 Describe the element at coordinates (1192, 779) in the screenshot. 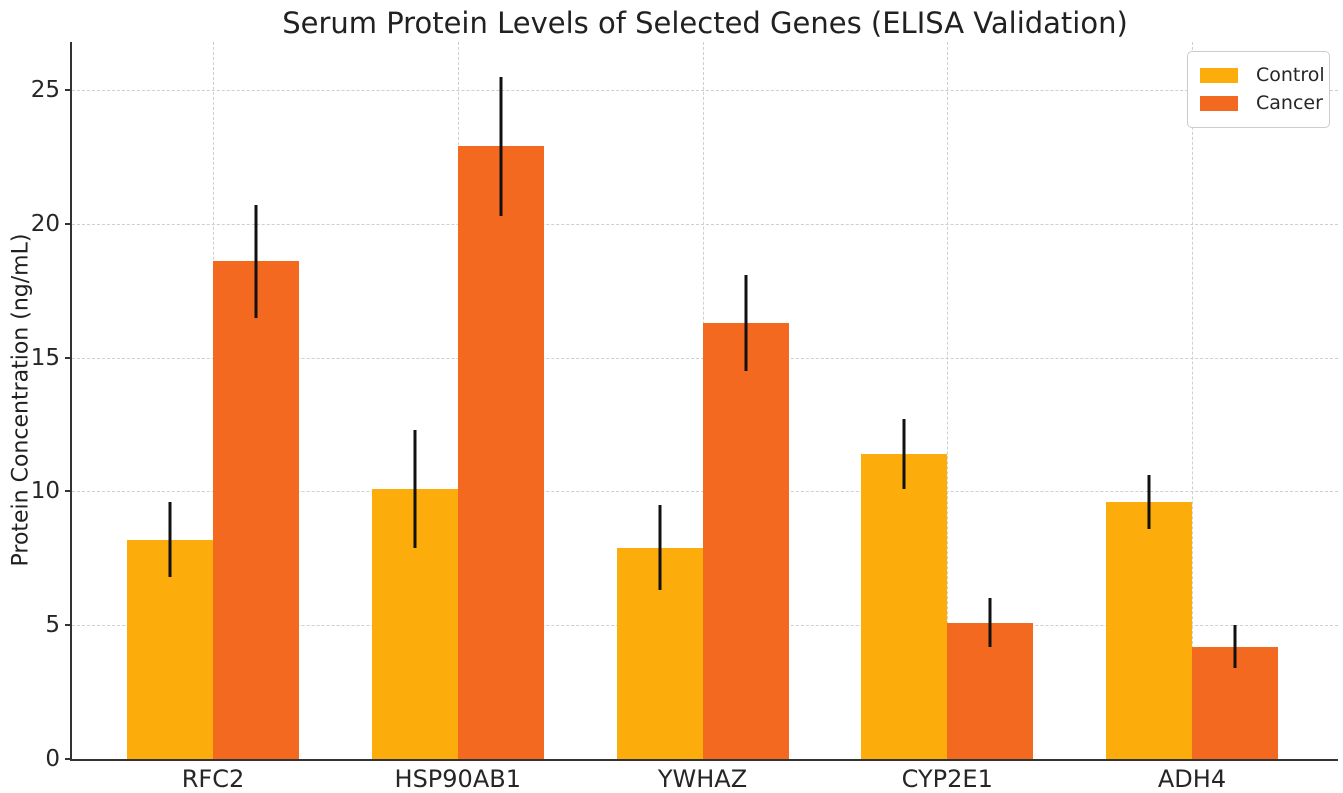

I see `x-tick-label-adh4: ADH4` at that location.